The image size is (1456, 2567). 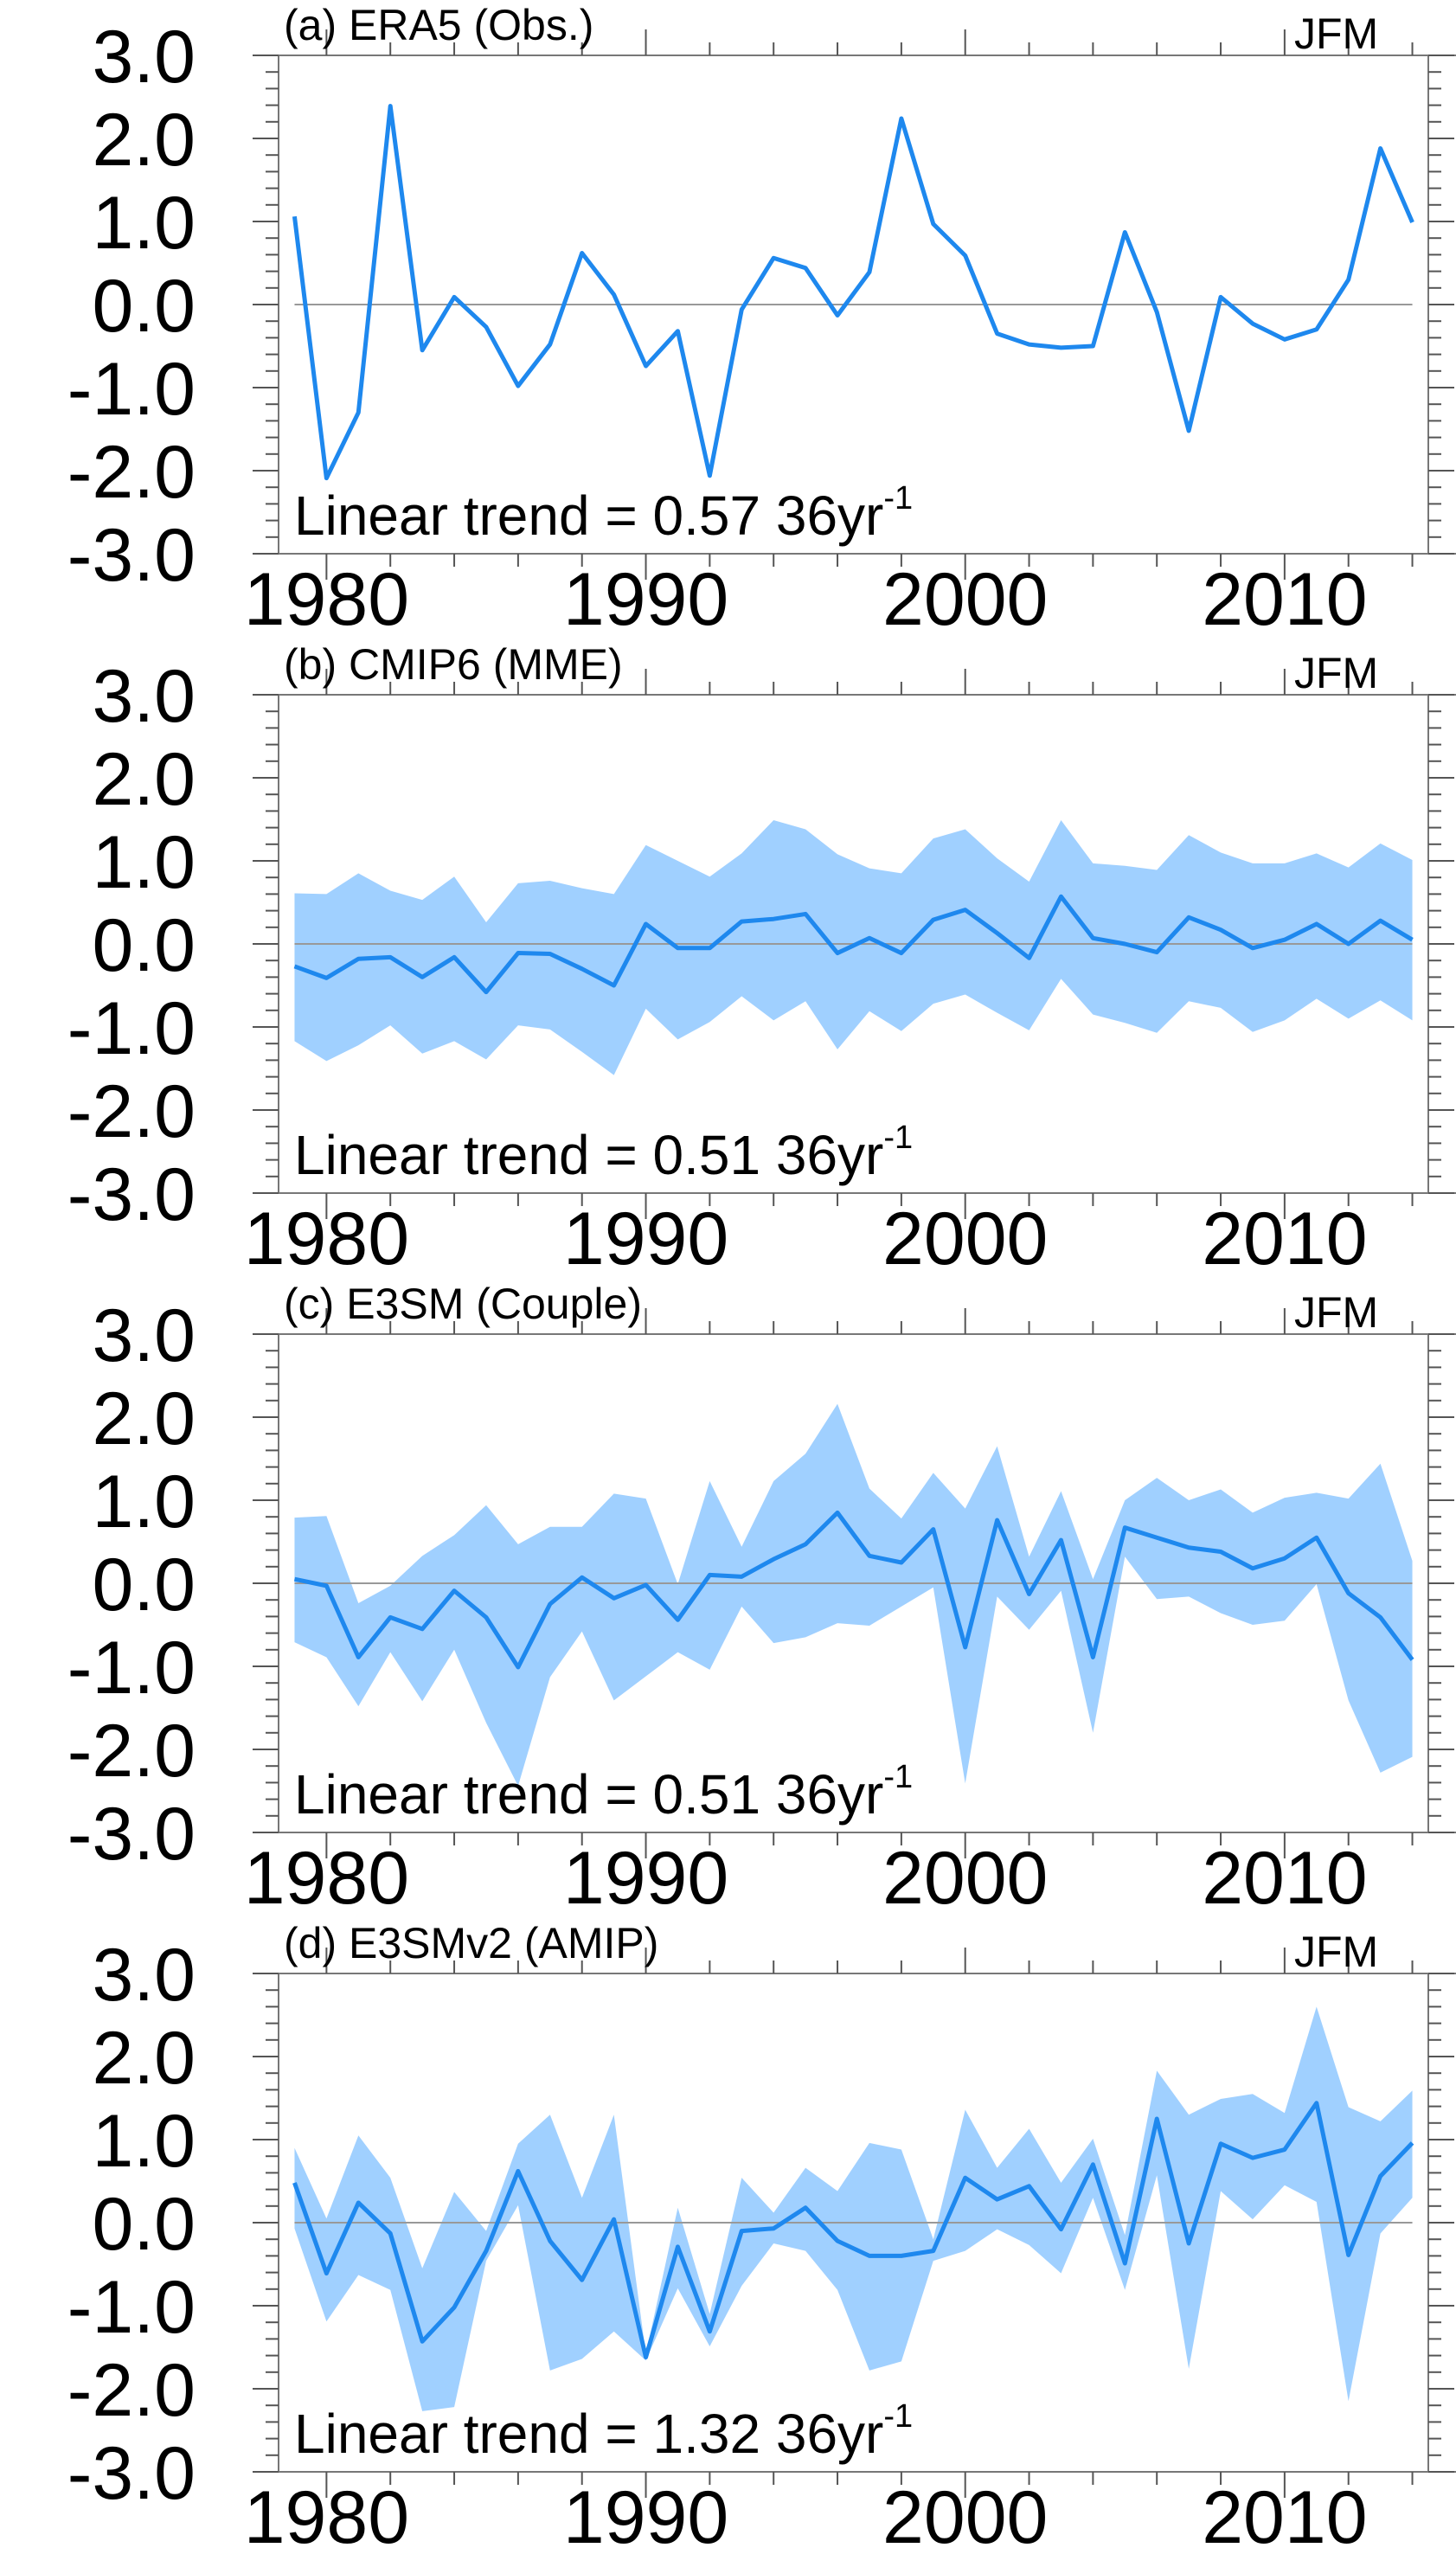 What do you see at coordinates (453, 665) in the screenshot?
I see `panel-title: (b) CMIP6 (MME)` at bounding box center [453, 665].